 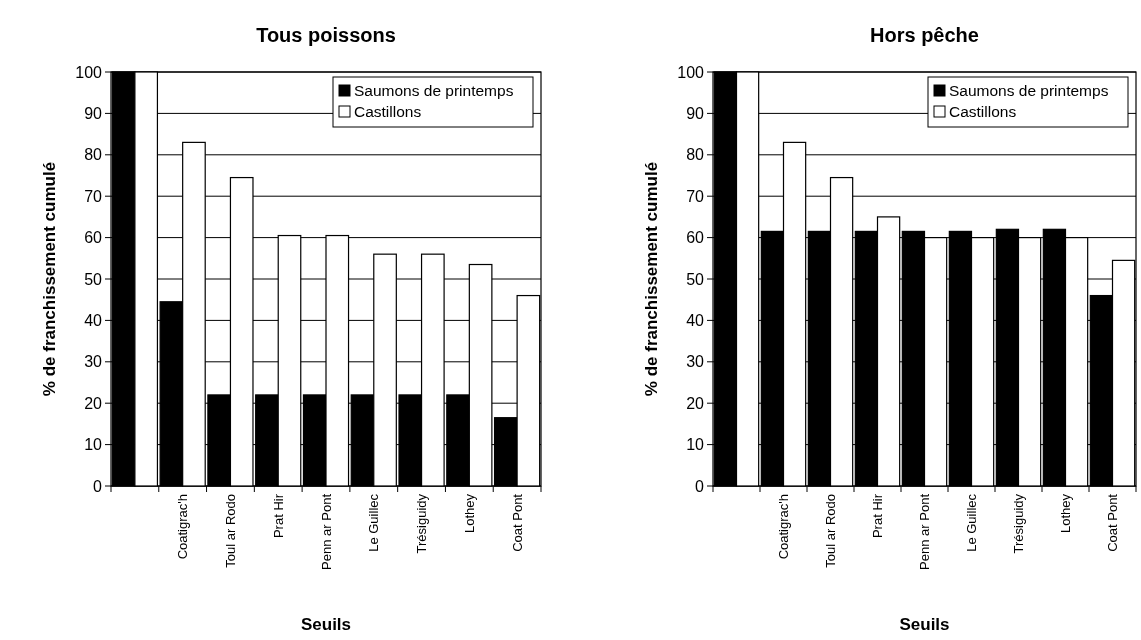 I want to click on chart-title: Tous poissons, so click(x=326, y=35).